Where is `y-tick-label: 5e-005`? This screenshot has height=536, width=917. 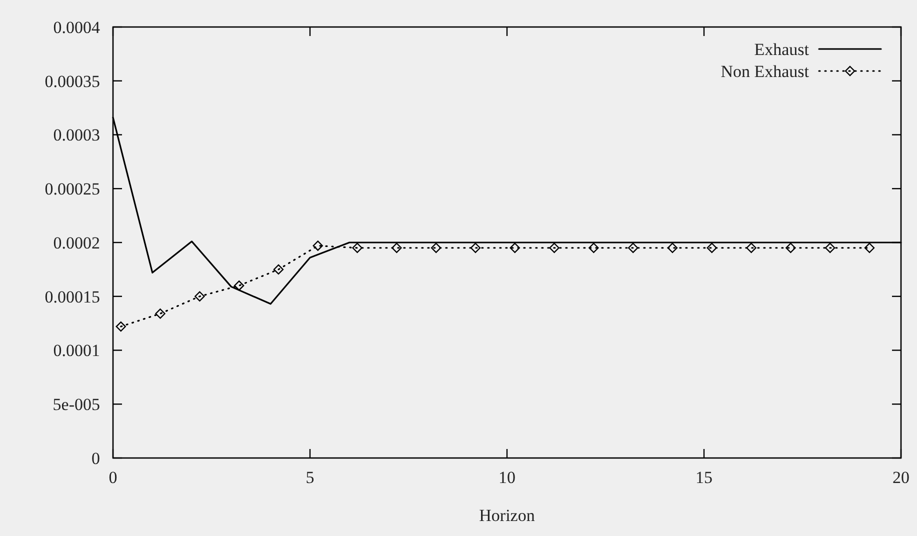 y-tick-label: 5e-005 is located at coordinates (76, 404).